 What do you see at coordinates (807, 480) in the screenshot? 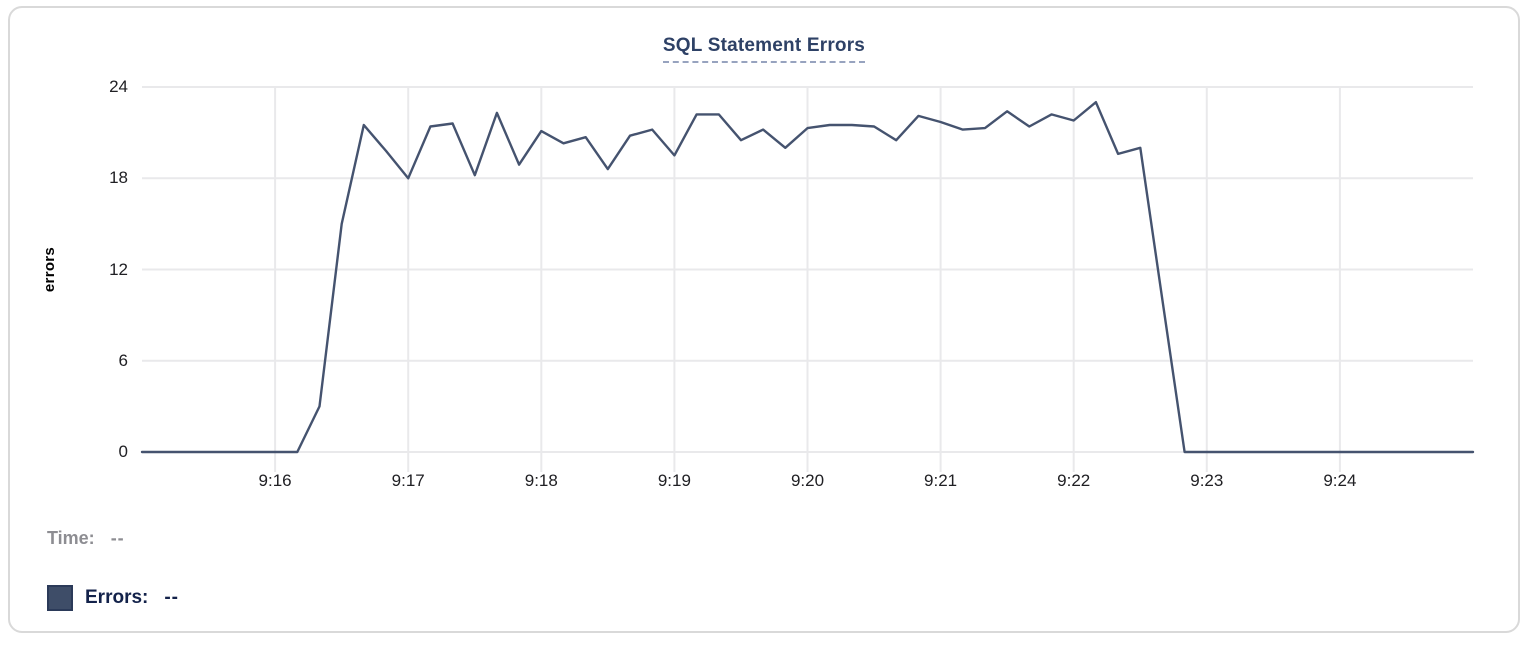
I see `x-tick-label: 9:20` at bounding box center [807, 480].